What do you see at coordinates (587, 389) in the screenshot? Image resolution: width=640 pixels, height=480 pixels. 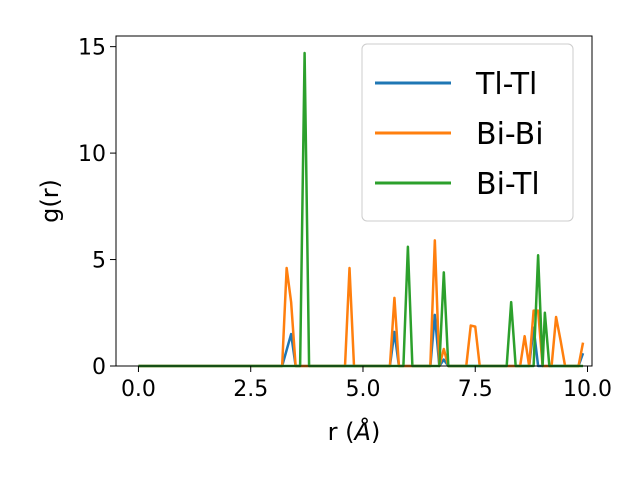 I see `x-tick-label: 10.0` at bounding box center [587, 389].